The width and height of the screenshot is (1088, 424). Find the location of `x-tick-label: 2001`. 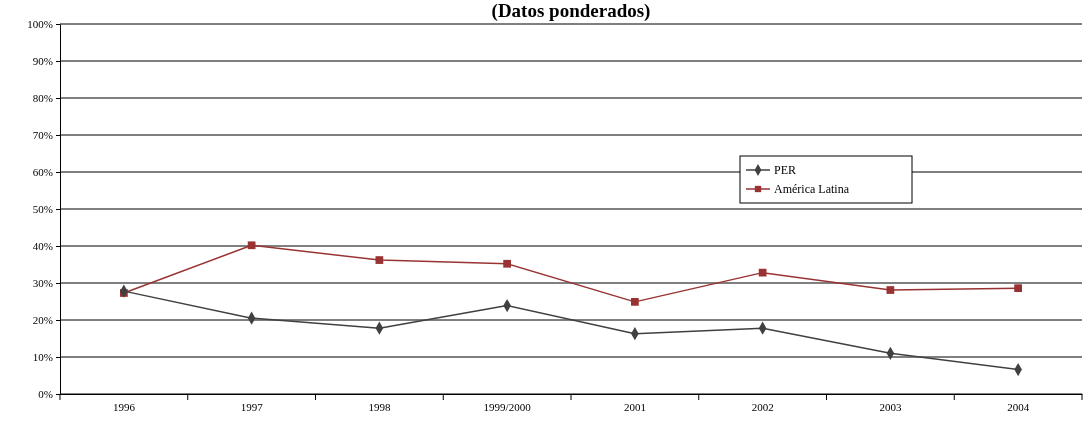

x-tick-label: 2001 is located at coordinates (634, 406).